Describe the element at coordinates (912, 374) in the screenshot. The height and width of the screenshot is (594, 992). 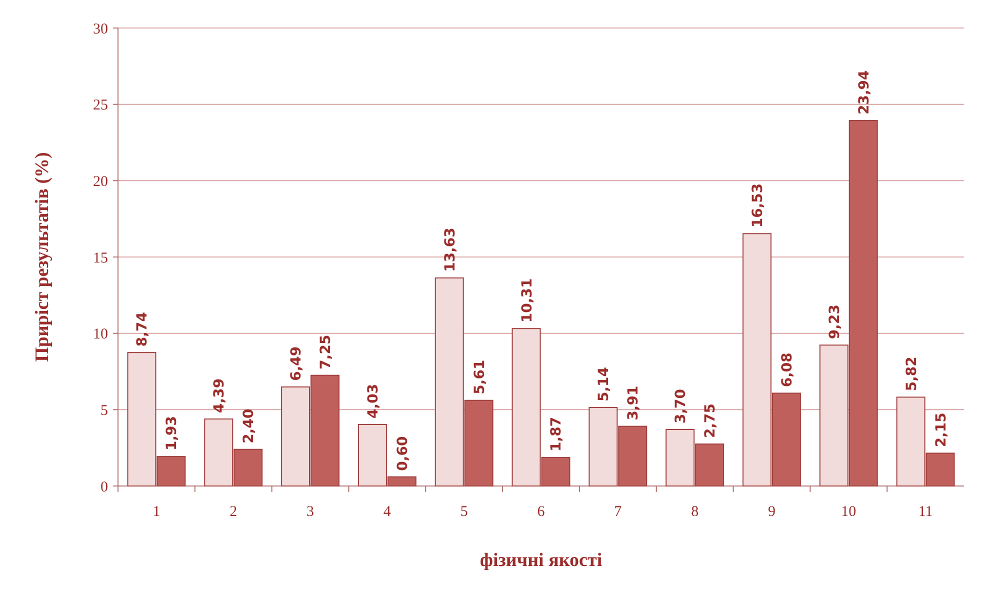
I see `data-label: 5,82` at that location.